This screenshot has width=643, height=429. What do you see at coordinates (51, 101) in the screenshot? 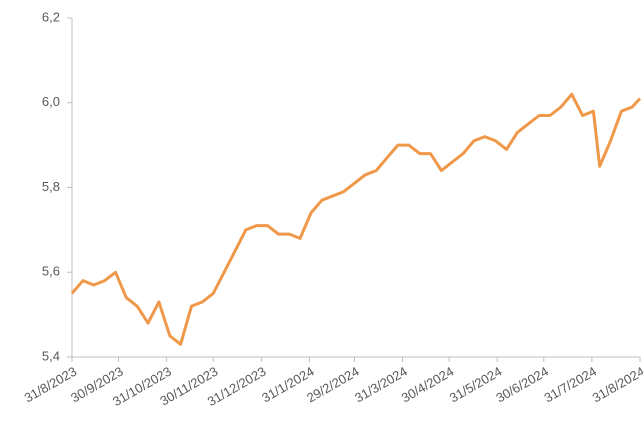
I see `y-tick-label: 6,0` at bounding box center [51, 101].